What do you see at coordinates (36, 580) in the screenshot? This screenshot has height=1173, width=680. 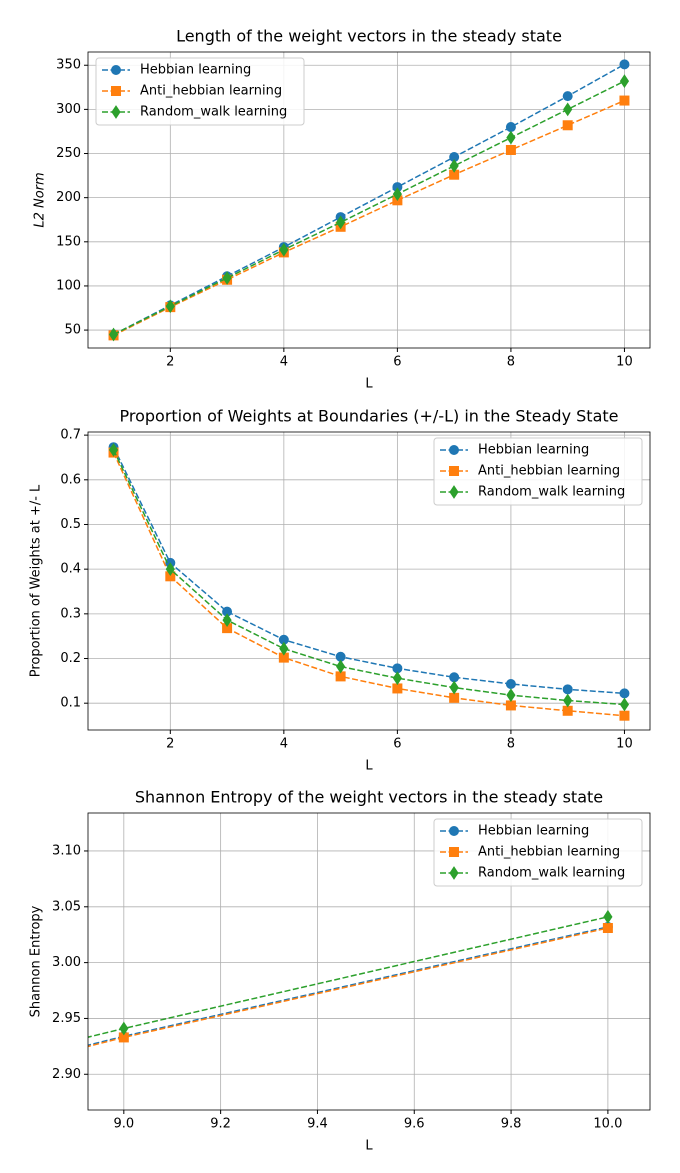 I see `y-axis-label: Proportion of Weights at +/- L` at bounding box center [36, 580].